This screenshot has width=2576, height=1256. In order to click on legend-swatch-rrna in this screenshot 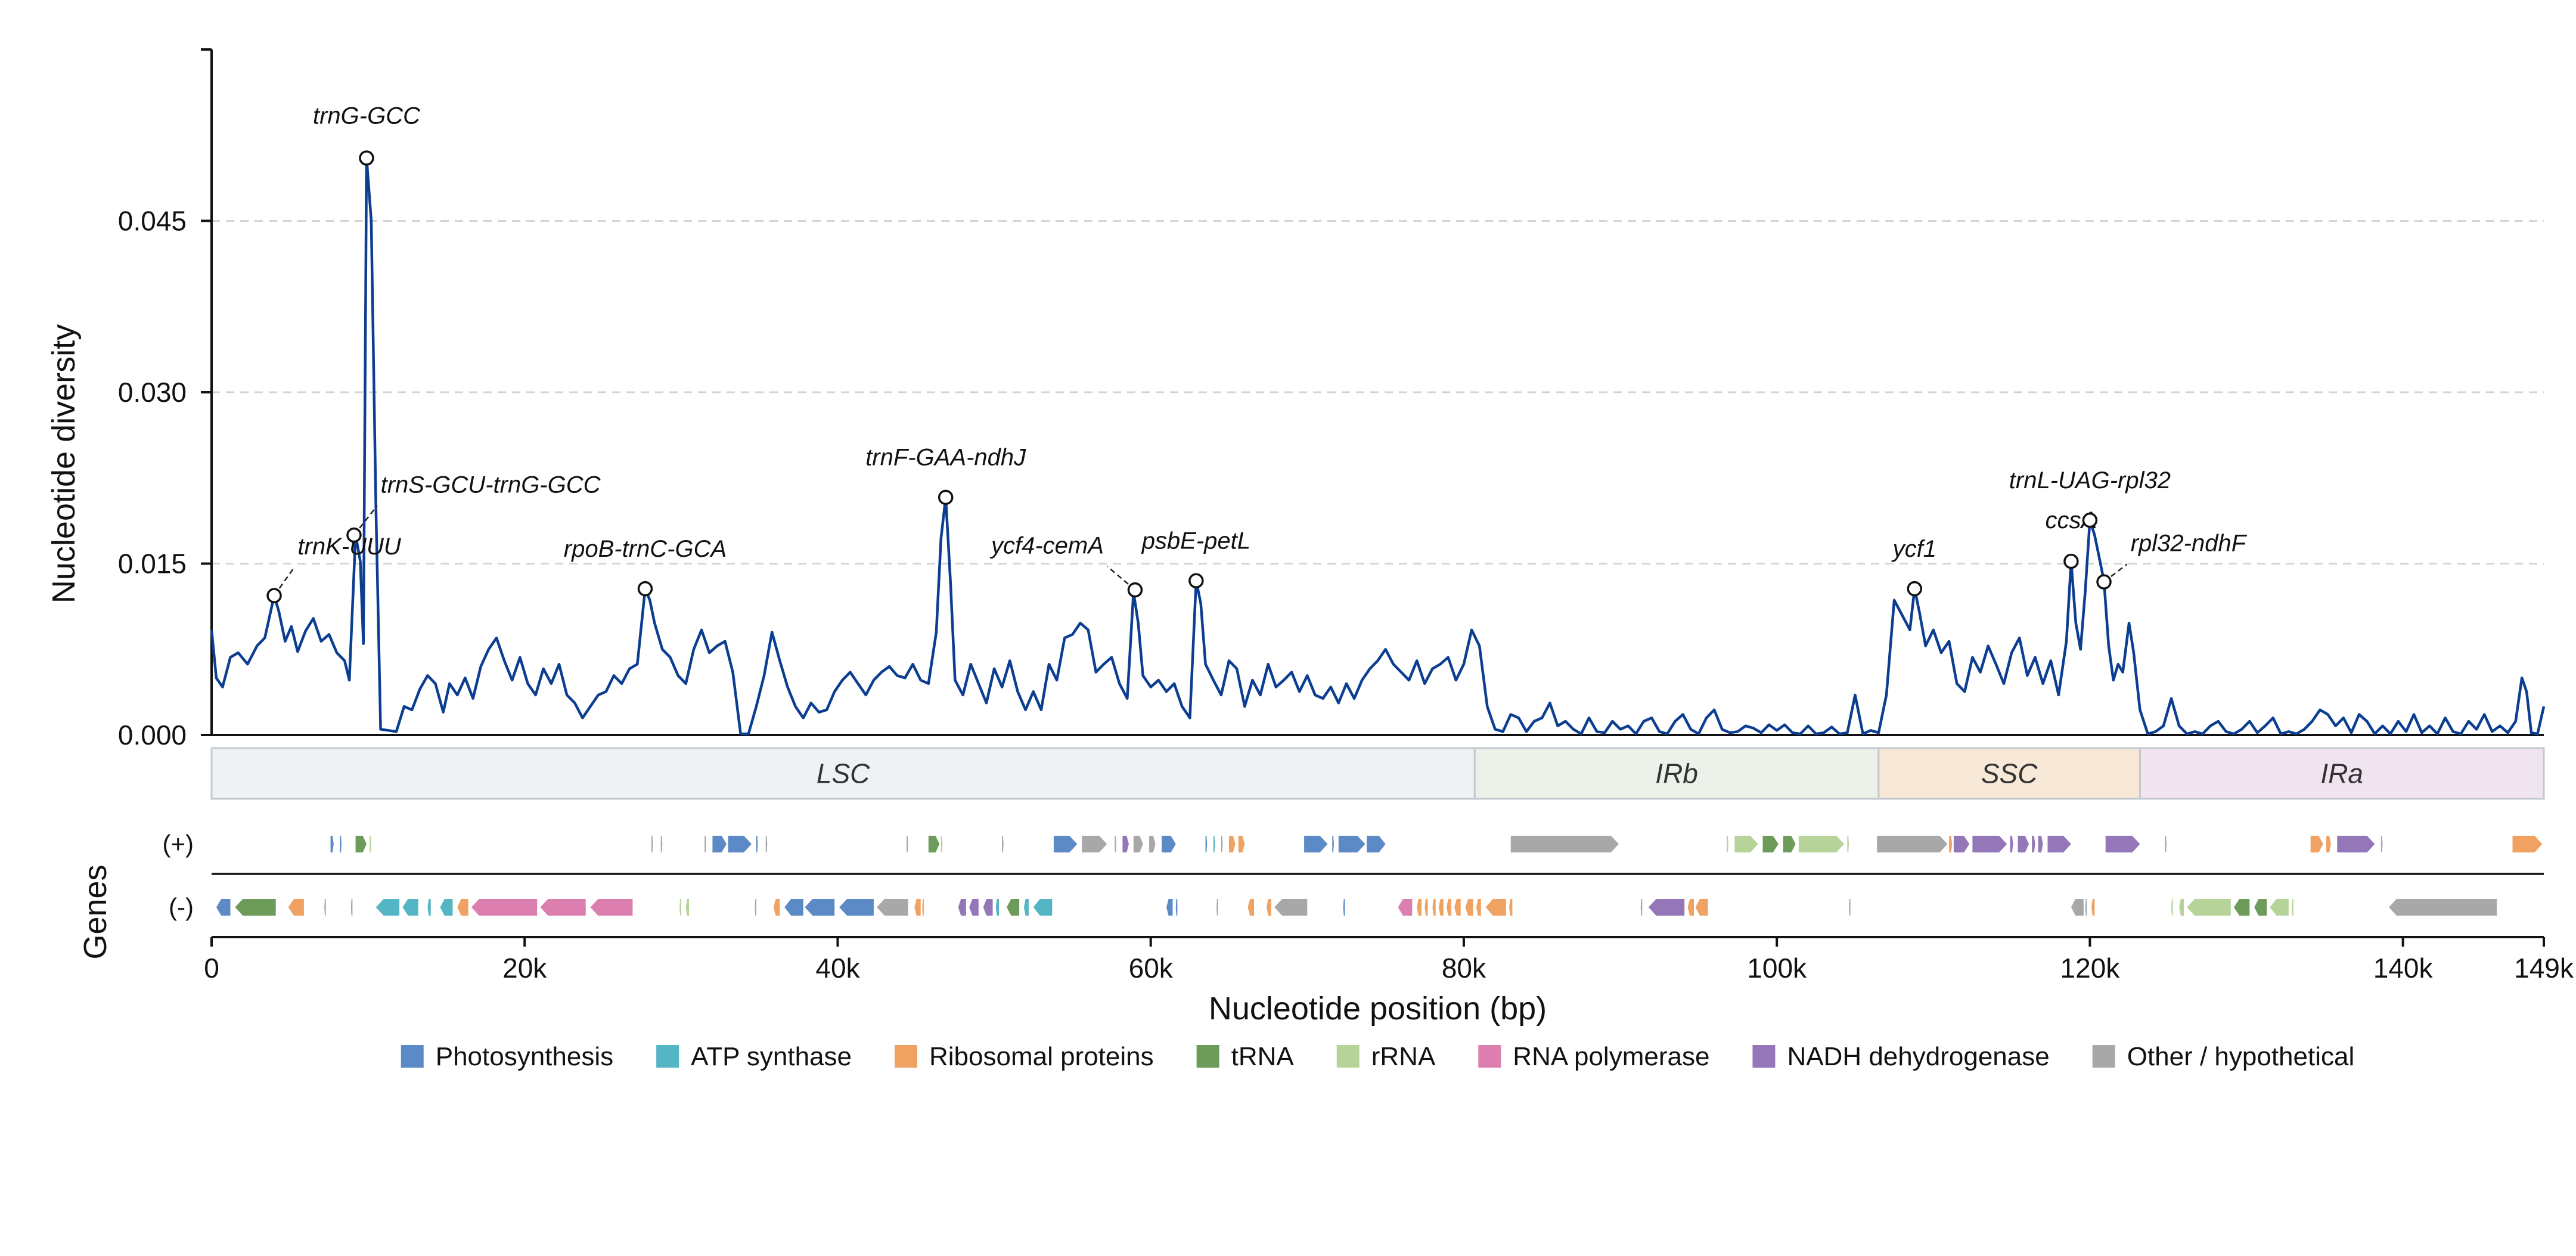, I will do `click(1348, 1056)`.